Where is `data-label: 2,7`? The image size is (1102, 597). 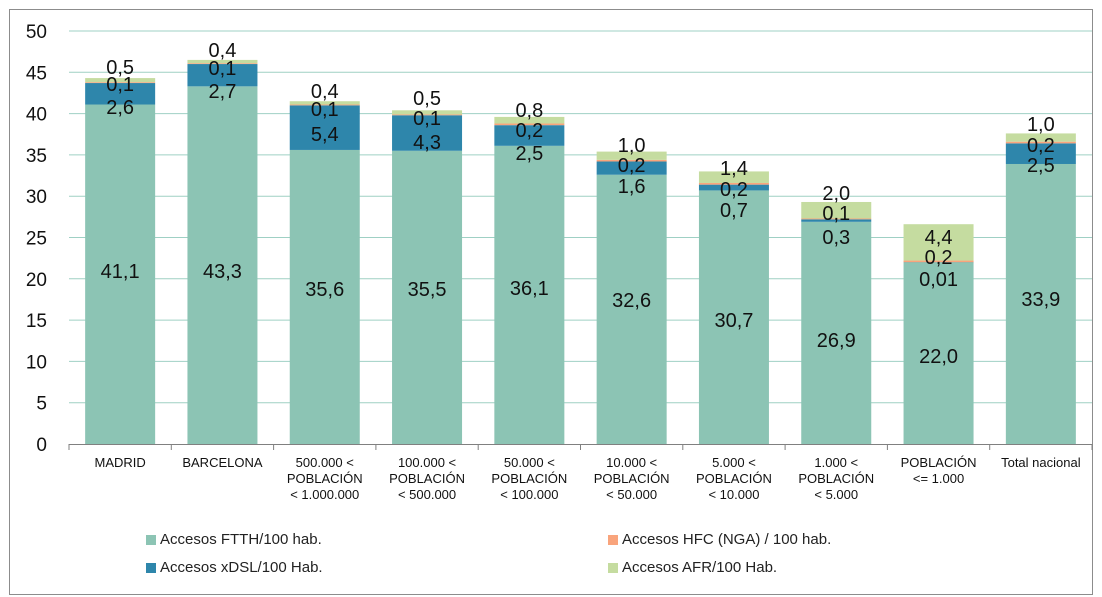 data-label: 2,7 is located at coordinates (223, 92).